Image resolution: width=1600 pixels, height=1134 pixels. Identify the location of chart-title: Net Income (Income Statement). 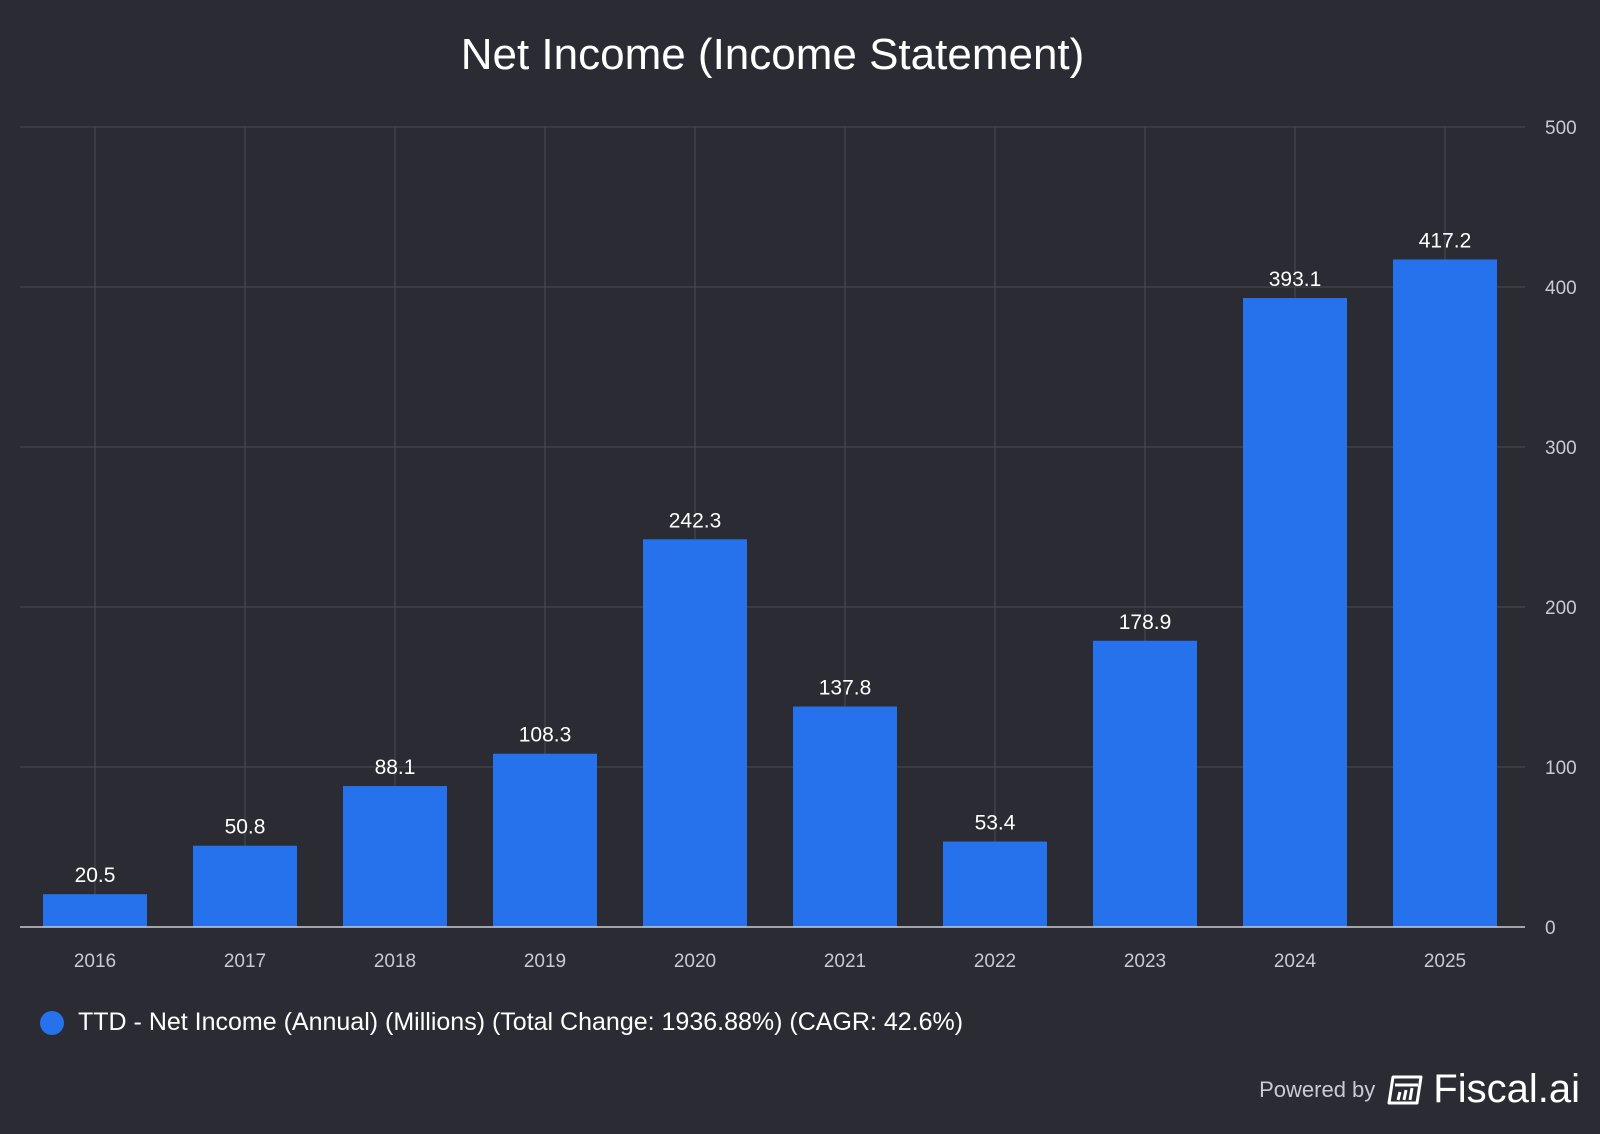
(772, 54).